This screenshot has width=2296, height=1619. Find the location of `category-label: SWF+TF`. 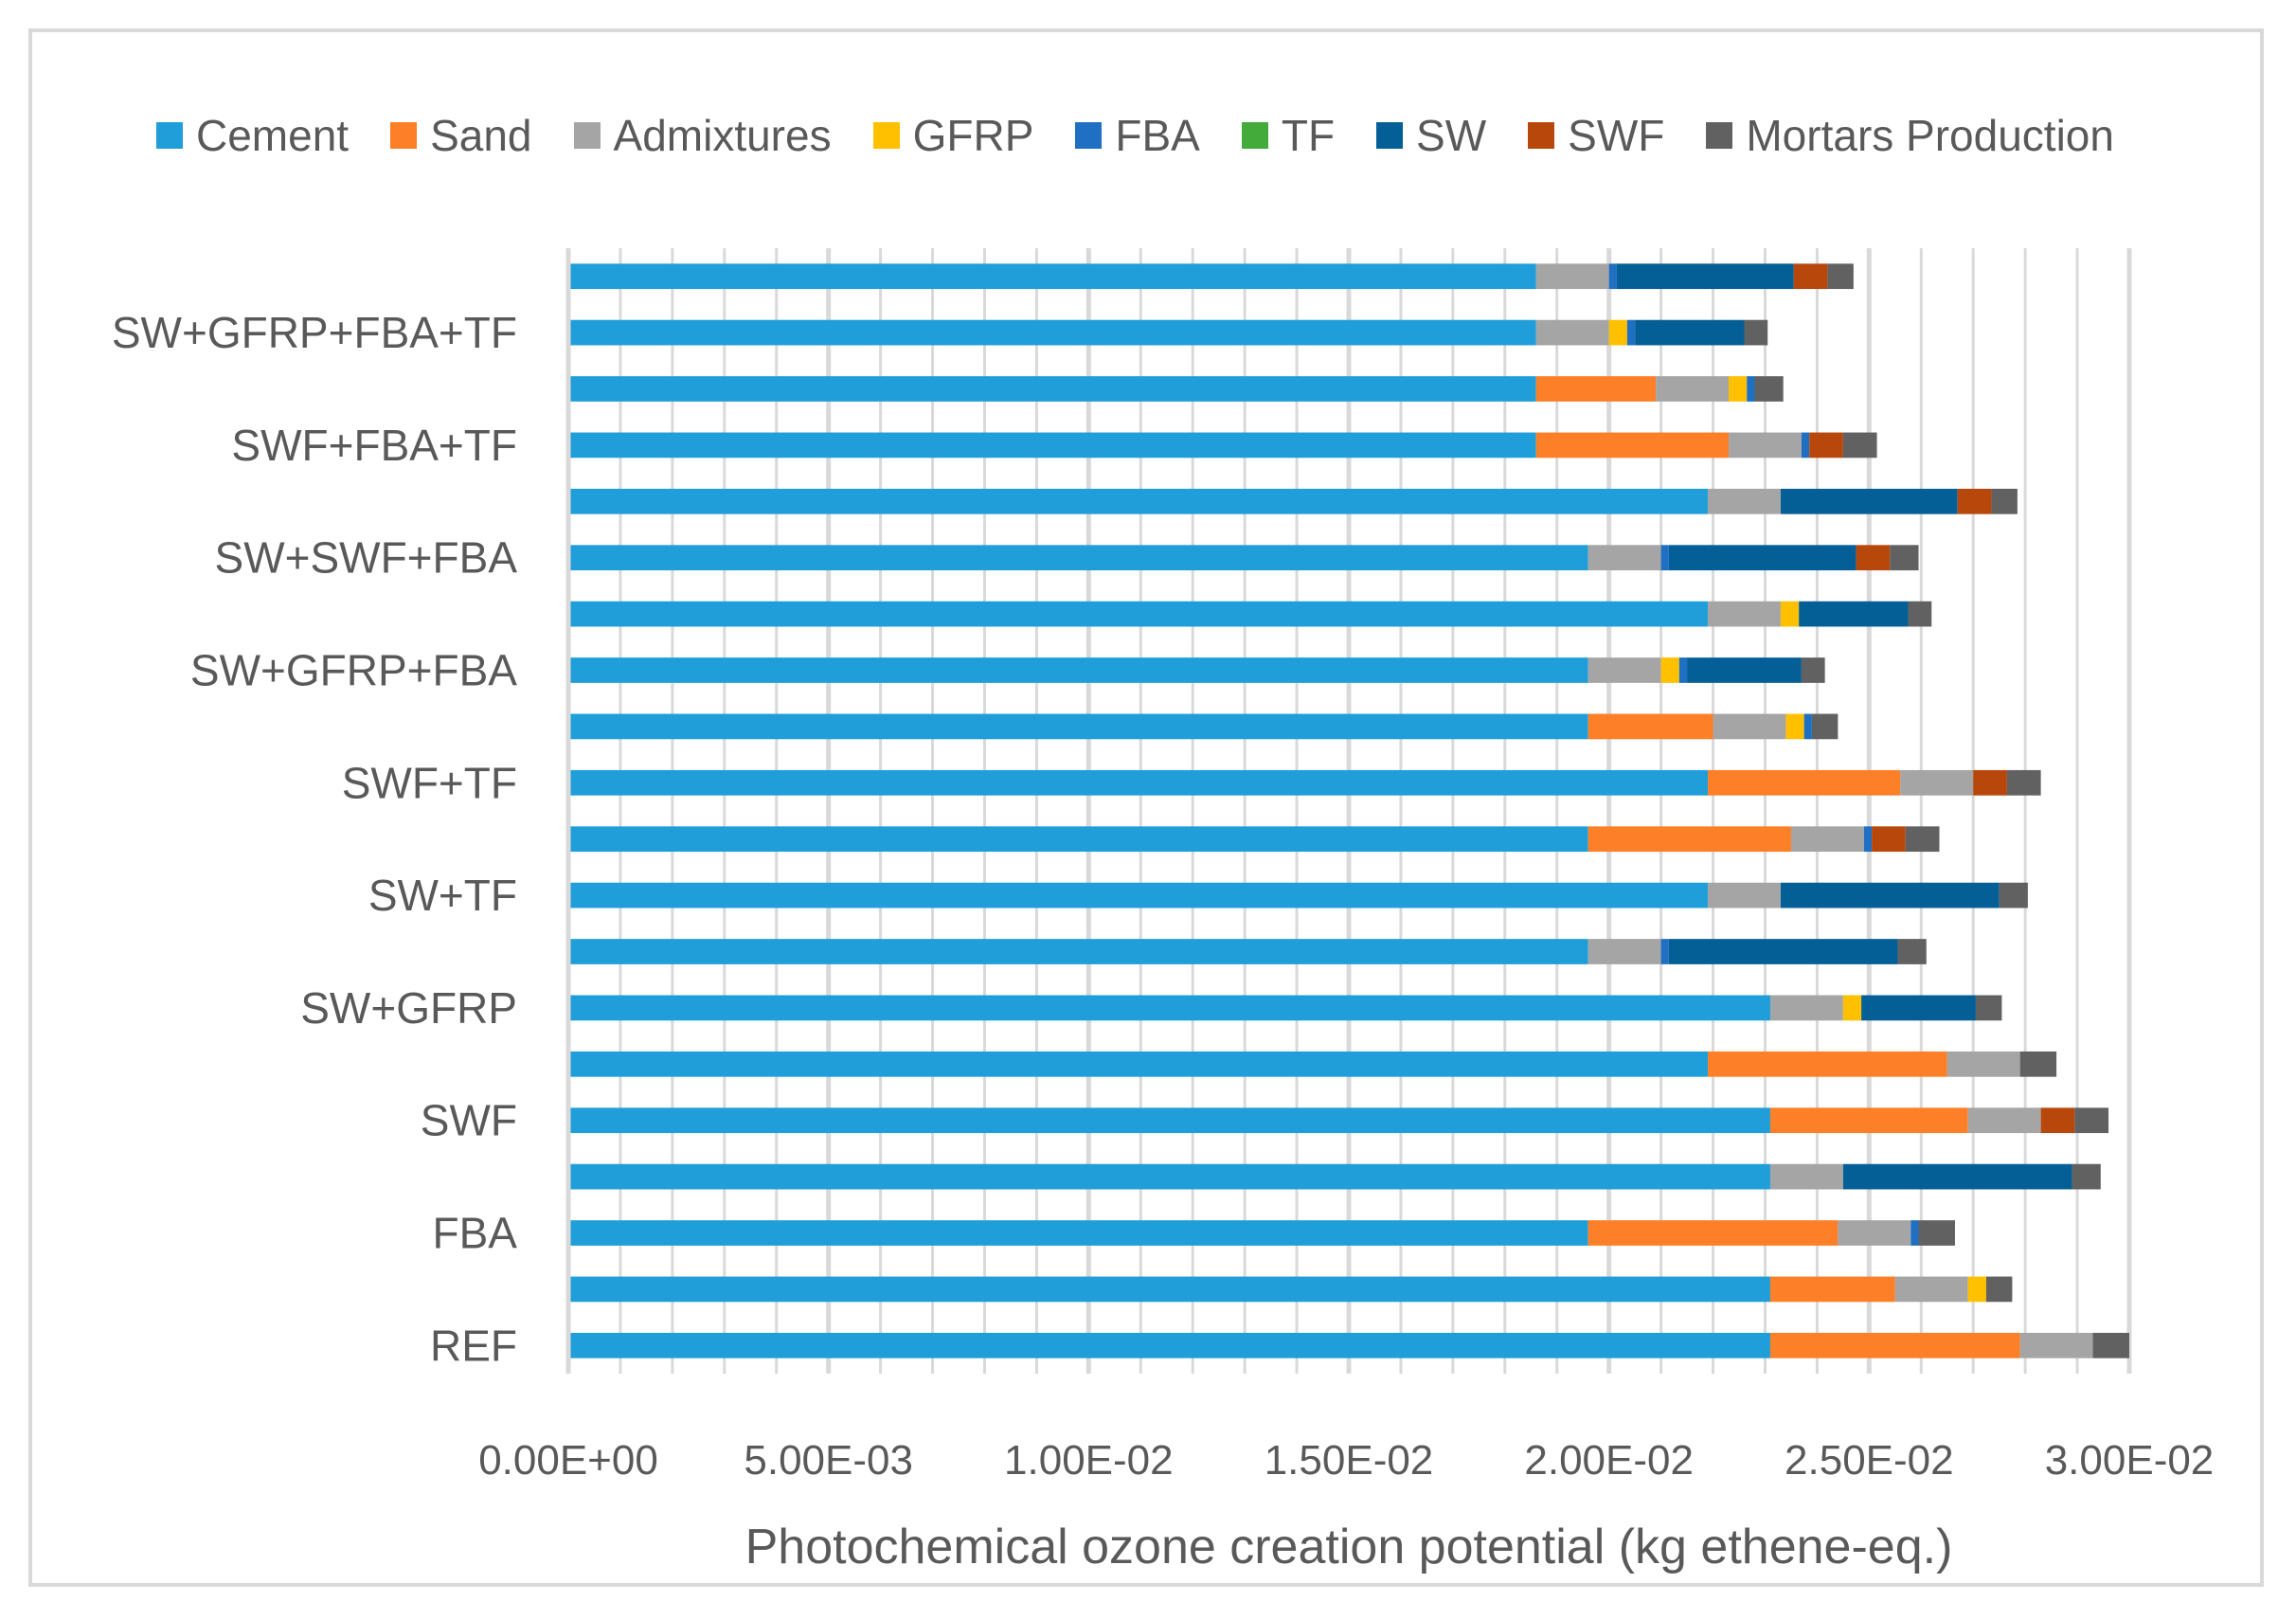

category-label: SWF+TF is located at coordinates (430, 782).